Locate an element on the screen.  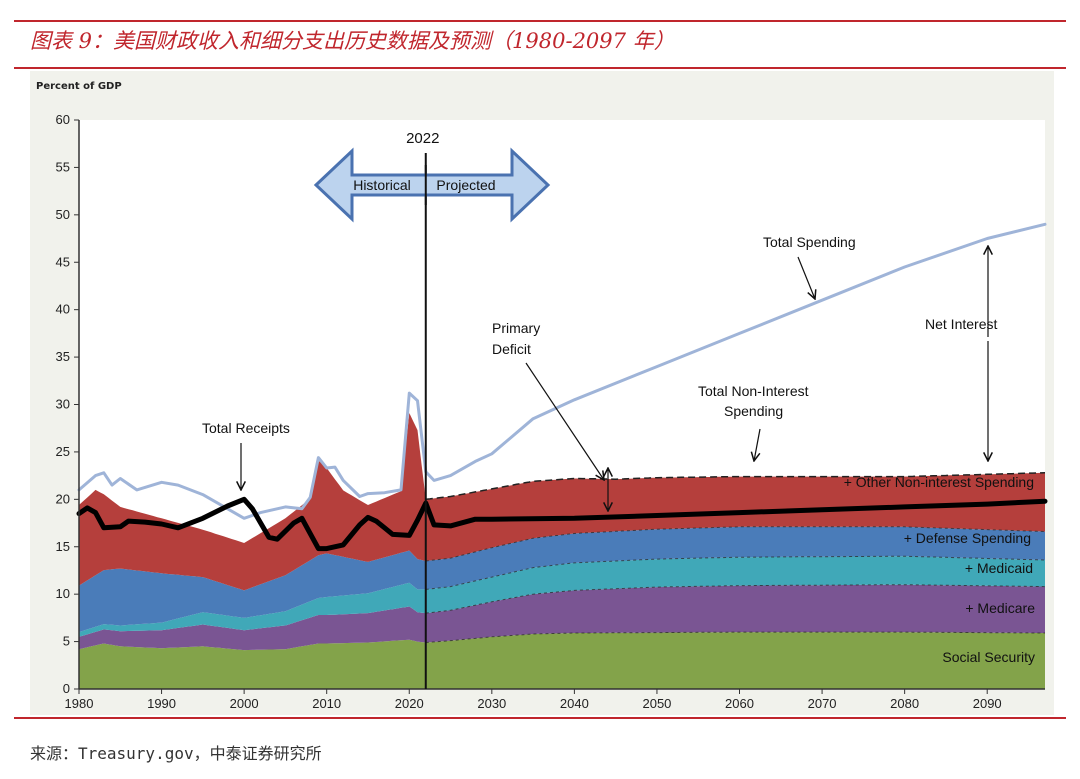
defense-label: + Defense Spending is located at coordinates (967, 538).